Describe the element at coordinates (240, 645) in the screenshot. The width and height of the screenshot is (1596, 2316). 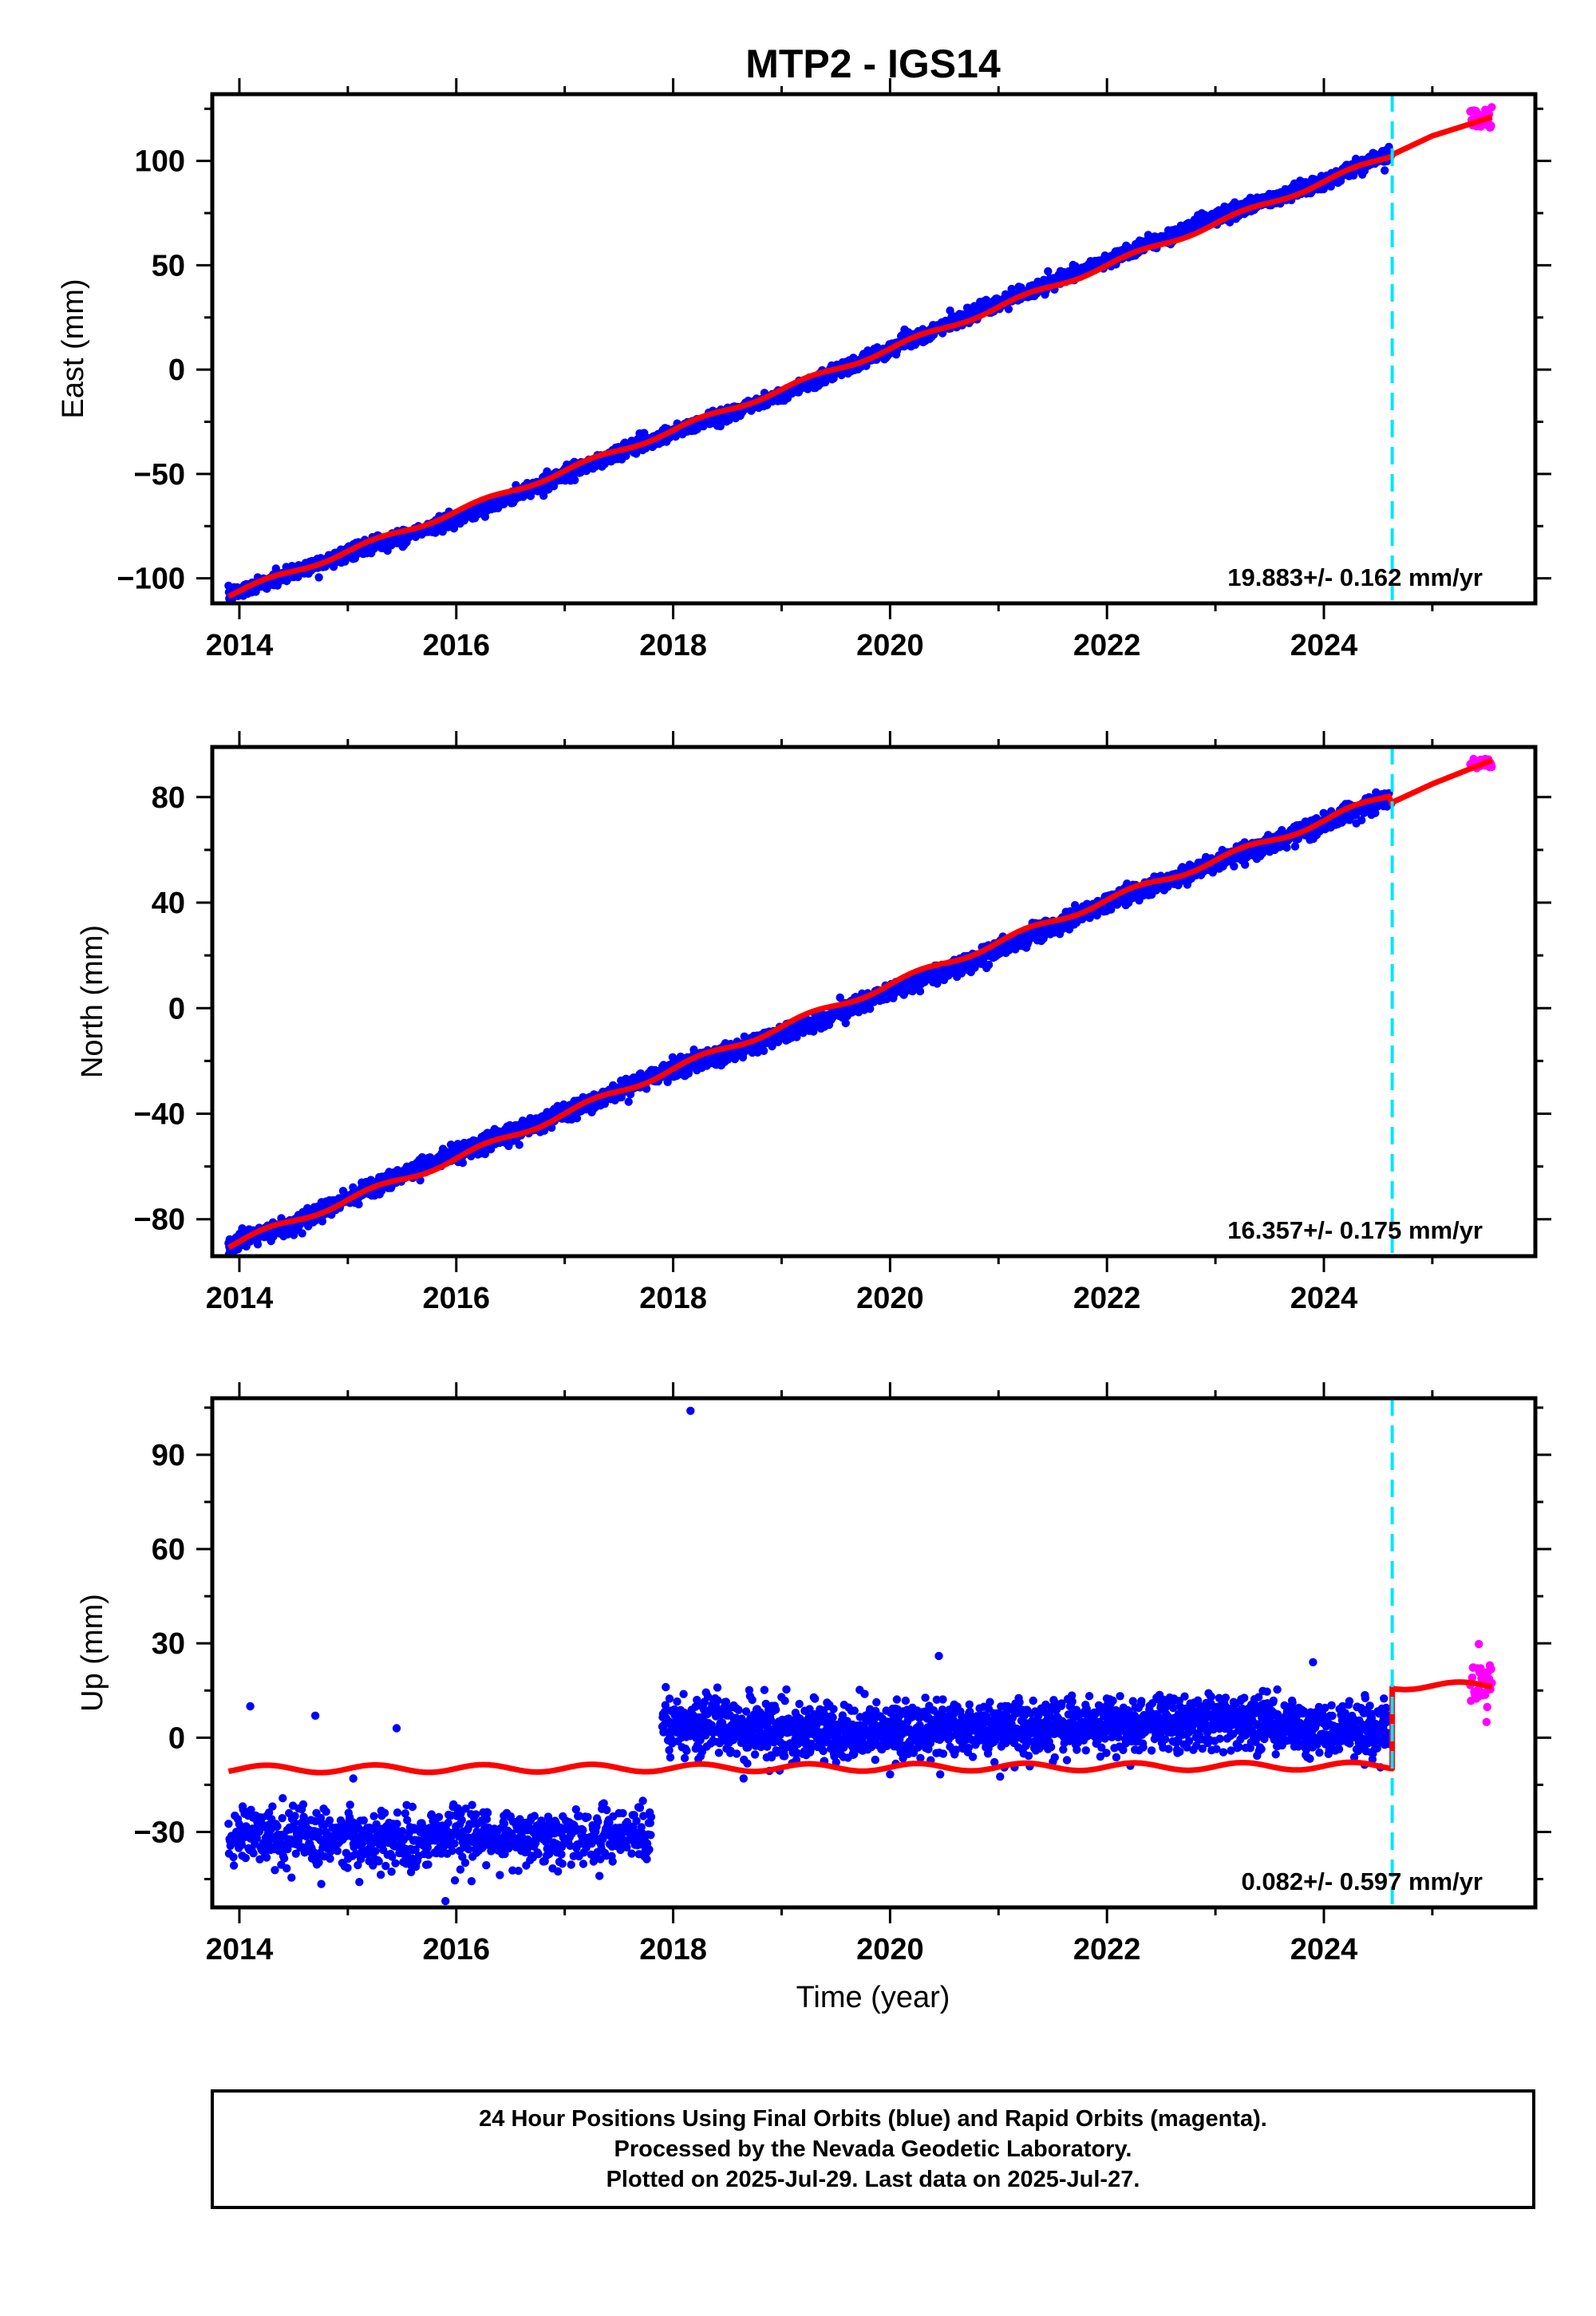
I see `x-tick-label: 2014` at that location.